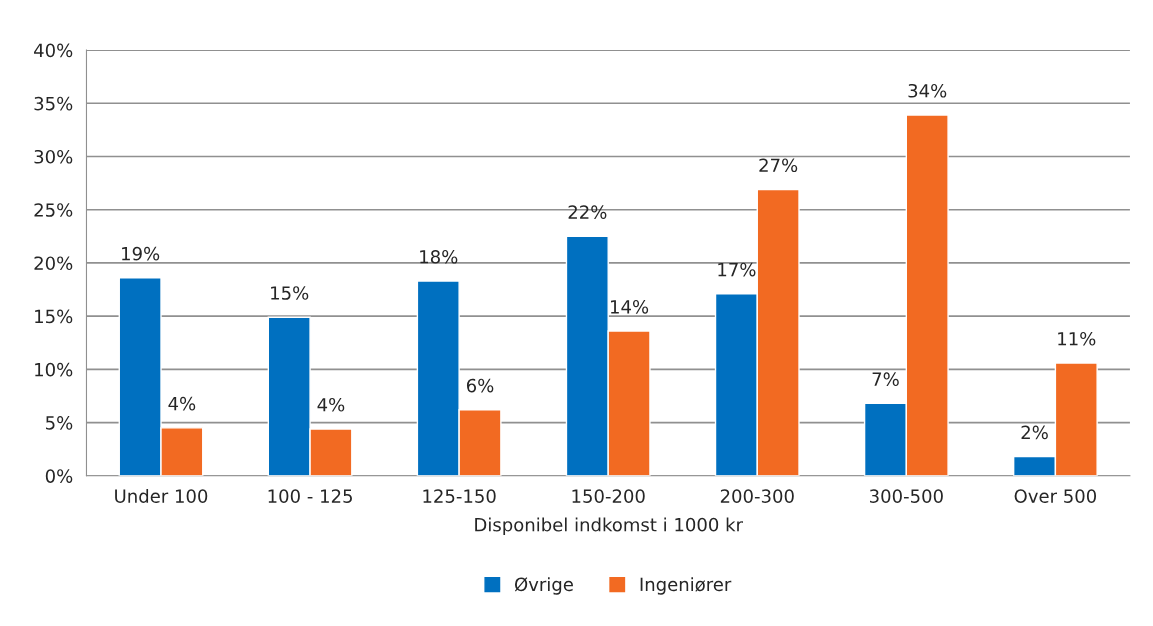 The width and height of the screenshot is (1153, 626). What do you see at coordinates (53, 50) in the screenshot?
I see `y-tick-label: 40%` at bounding box center [53, 50].